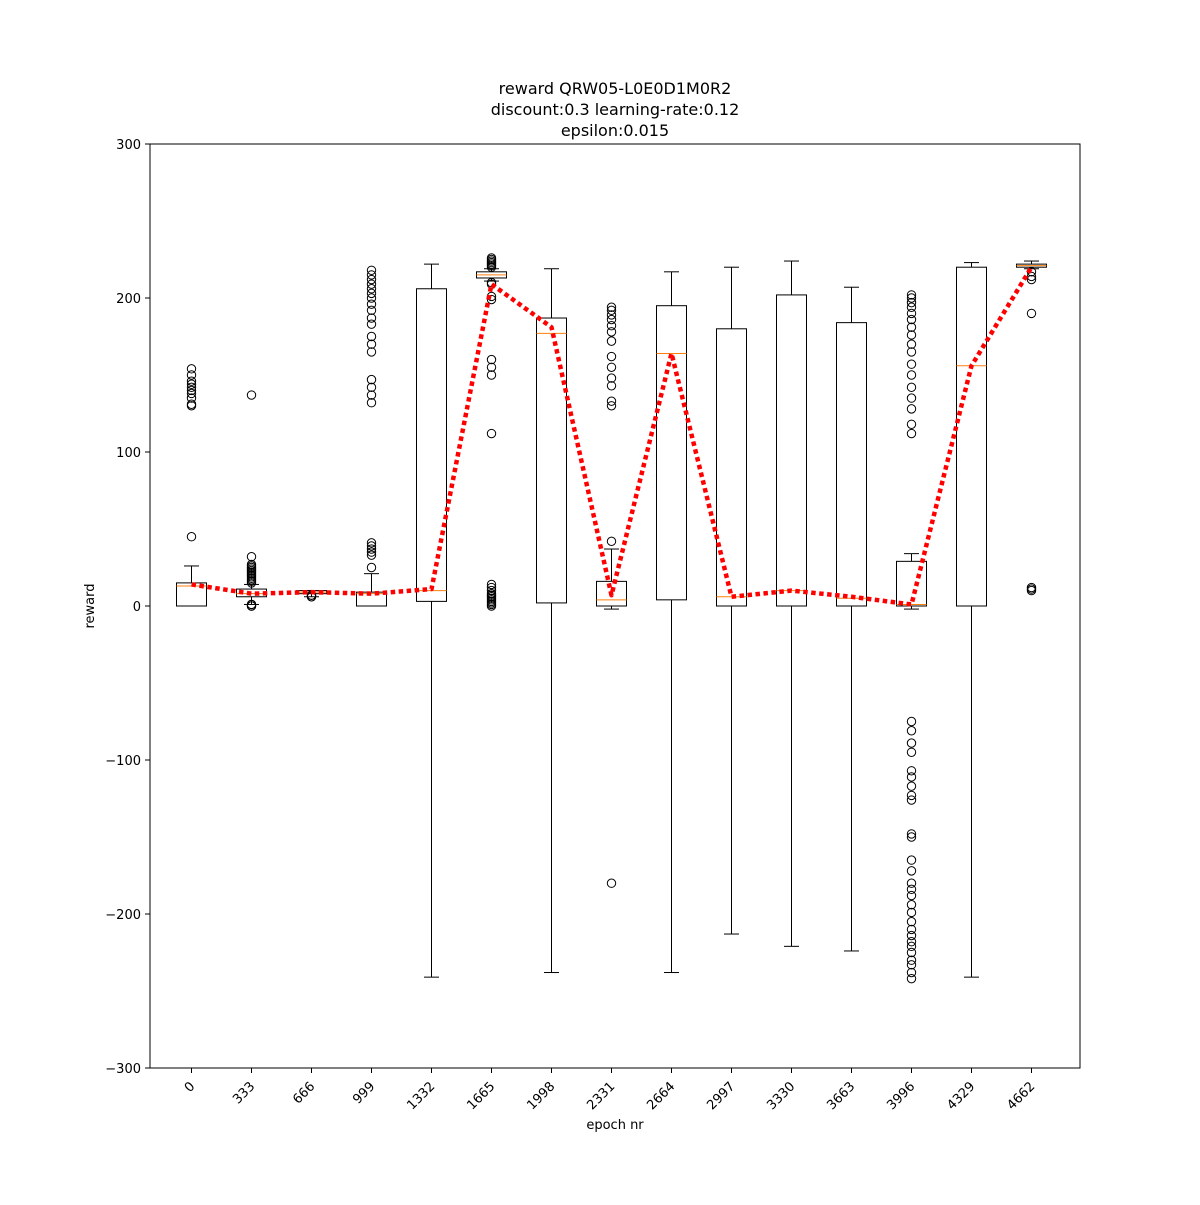 The image size is (1200, 1205). What do you see at coordinates (421, 1096) in the screenshot?
I see `x-tick-label: 1332` at bounding box center [421, 1096].